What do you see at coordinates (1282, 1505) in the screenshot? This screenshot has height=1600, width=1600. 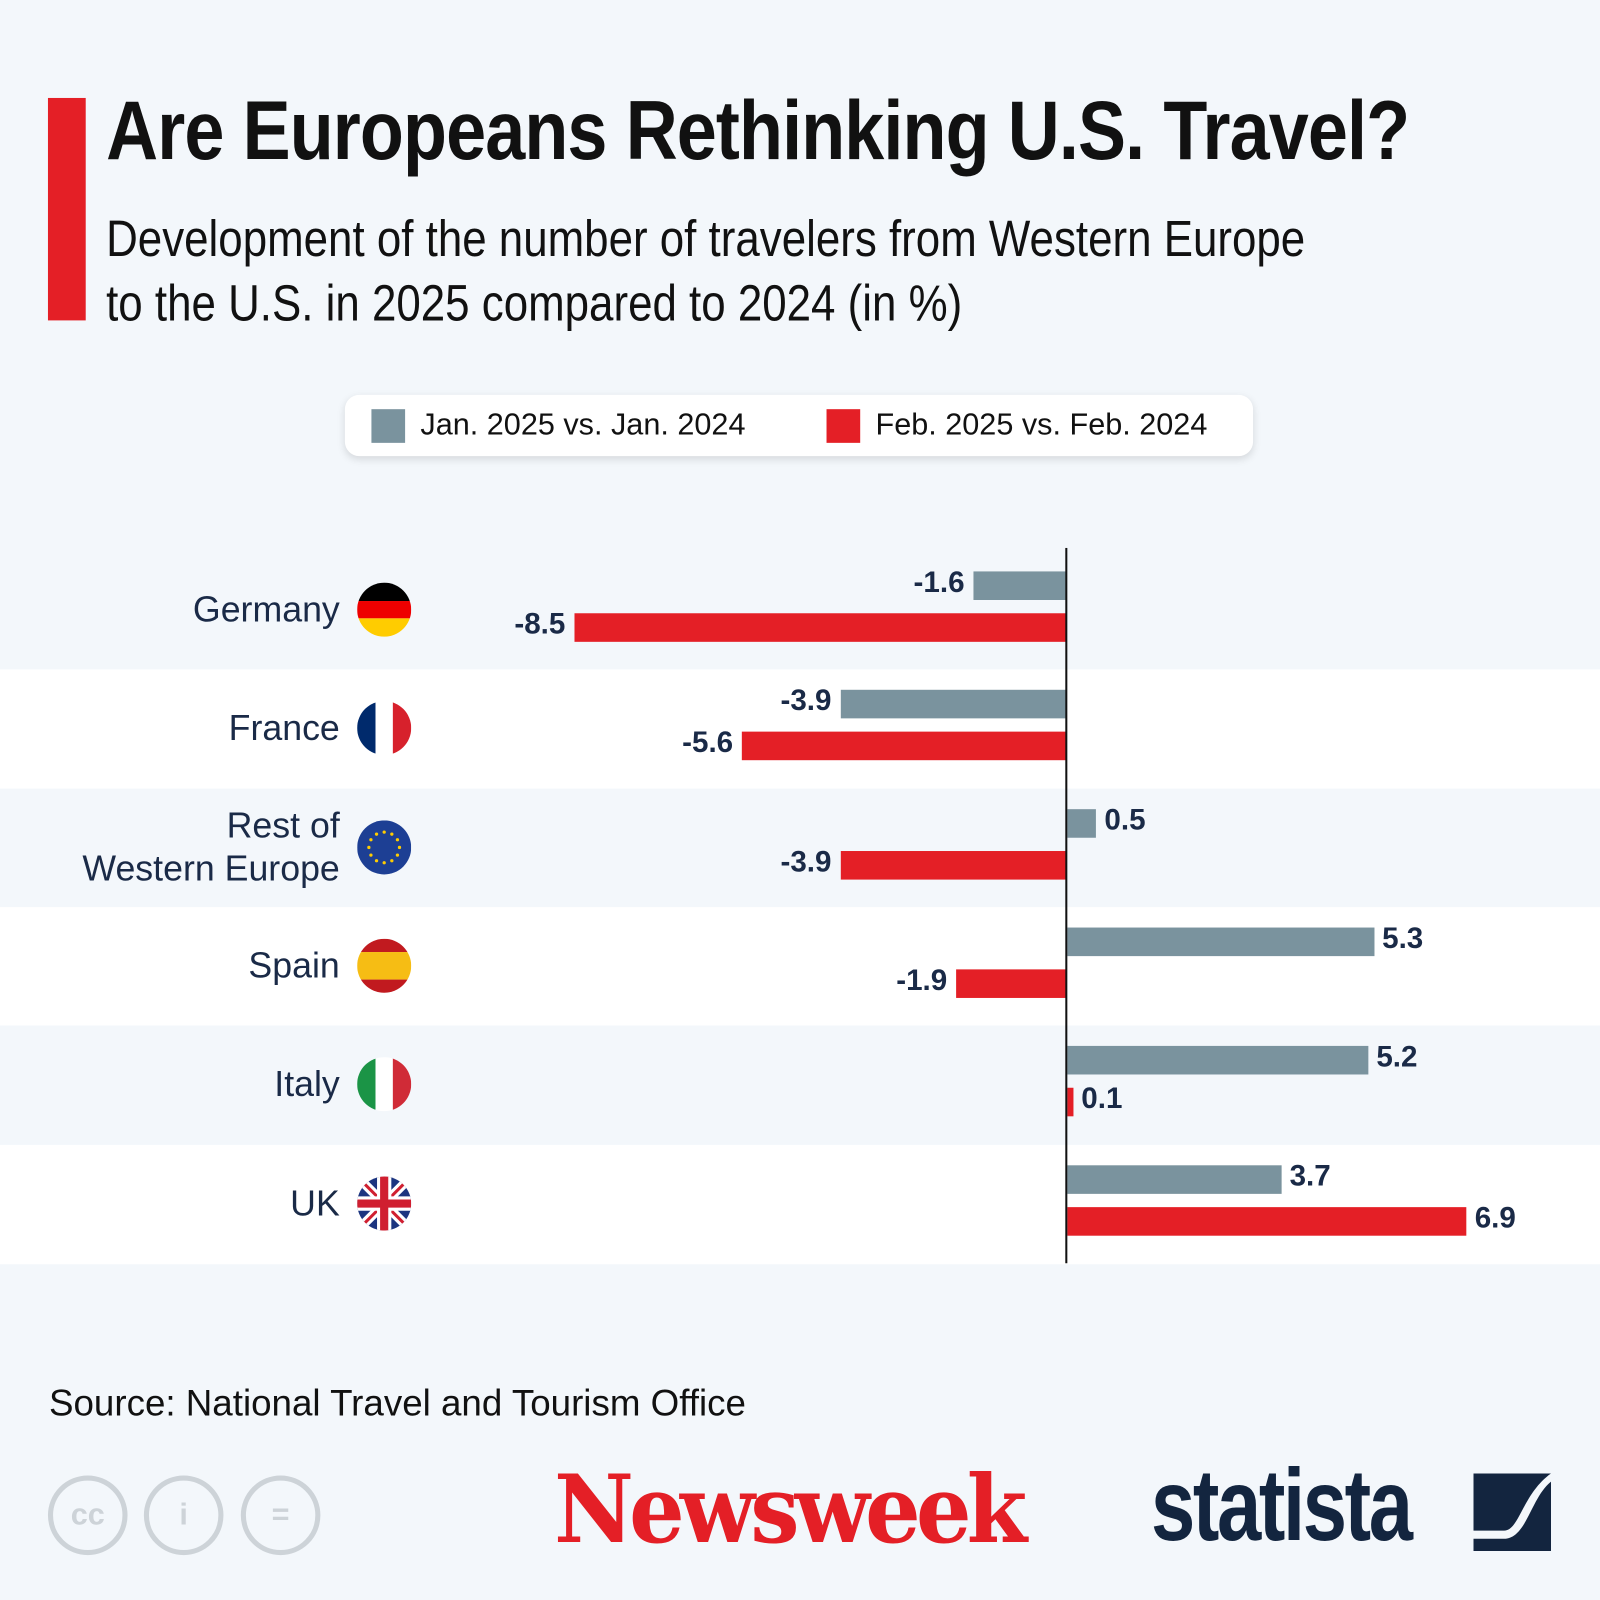 I see `statista-logo: statista` at bounding box center [1282, 1505].